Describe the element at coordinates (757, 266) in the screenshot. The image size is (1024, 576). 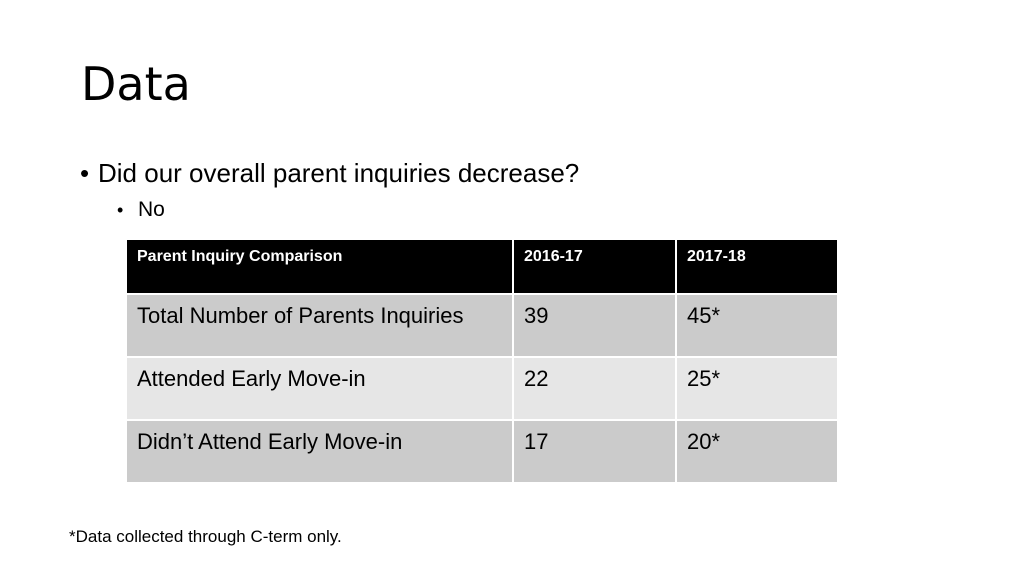
I see `header-2017-18: 2017-18` at that location.